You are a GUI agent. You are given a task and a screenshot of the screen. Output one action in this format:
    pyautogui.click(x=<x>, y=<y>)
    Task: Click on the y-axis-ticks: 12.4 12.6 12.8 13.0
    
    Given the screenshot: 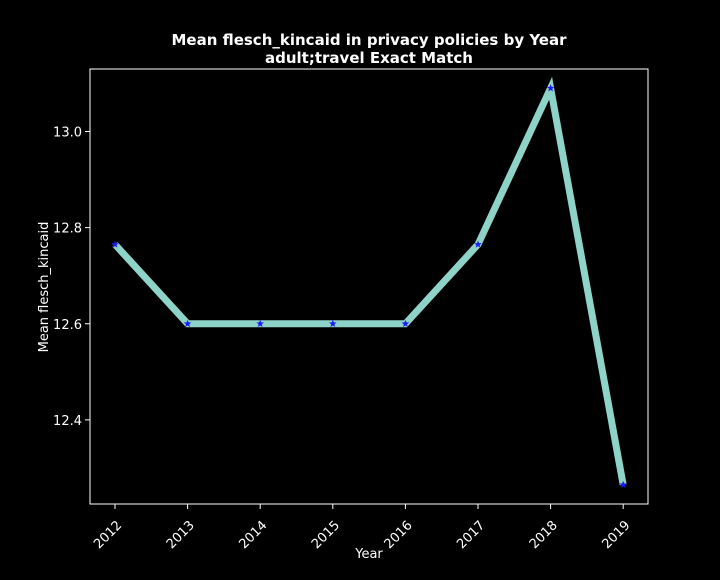 What is the action you would take?
    pyautogui.click(x=71, y=277)
    